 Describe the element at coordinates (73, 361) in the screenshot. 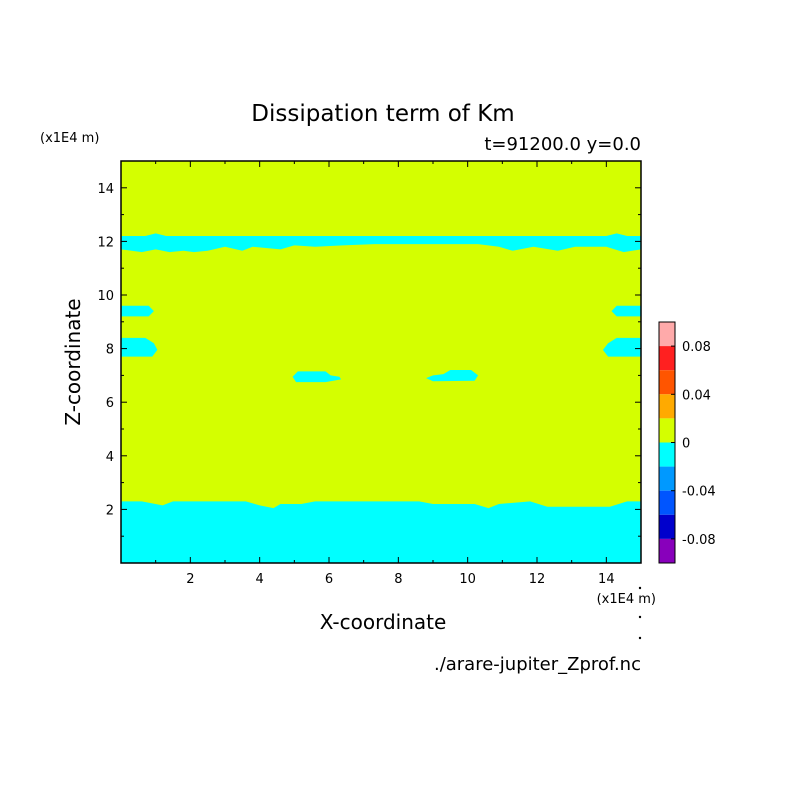

I see `y-axis-label: Z-coordinate` at that location.